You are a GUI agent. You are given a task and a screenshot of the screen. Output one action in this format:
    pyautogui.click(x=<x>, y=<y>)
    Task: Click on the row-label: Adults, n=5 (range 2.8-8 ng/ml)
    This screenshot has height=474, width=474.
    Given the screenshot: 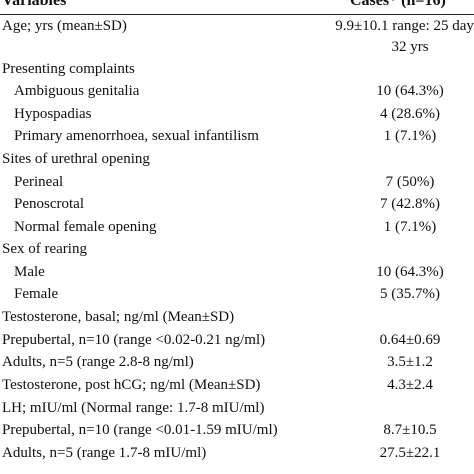 What is the action you would take?
    pyautogui.click(x=98, y=362)
    